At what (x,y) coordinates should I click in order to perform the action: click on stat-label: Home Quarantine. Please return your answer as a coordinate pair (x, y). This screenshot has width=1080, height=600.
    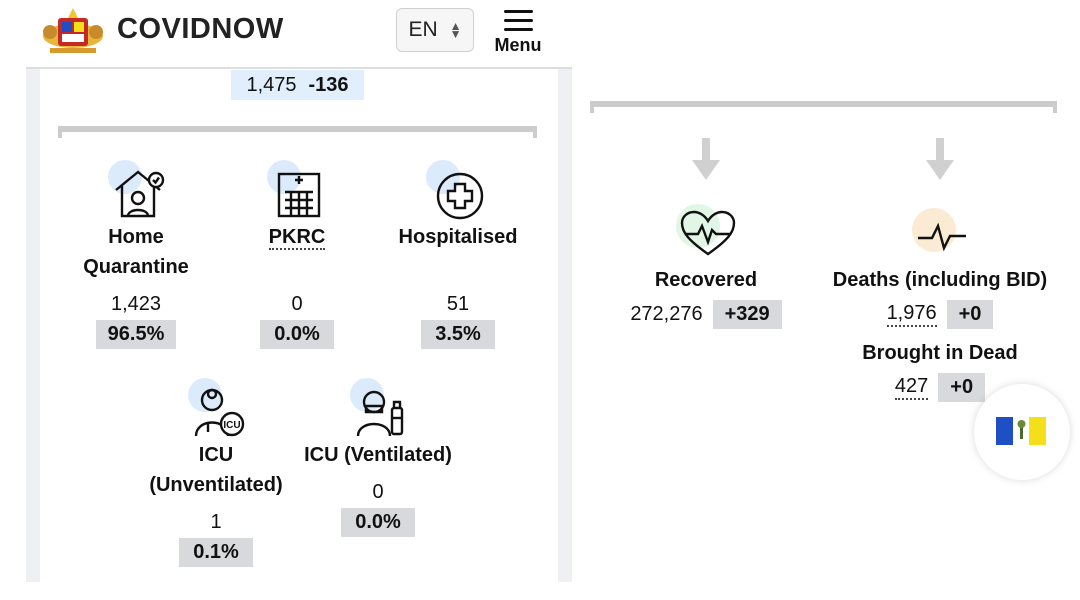
    Looking at the image, I should click on (136, 252).